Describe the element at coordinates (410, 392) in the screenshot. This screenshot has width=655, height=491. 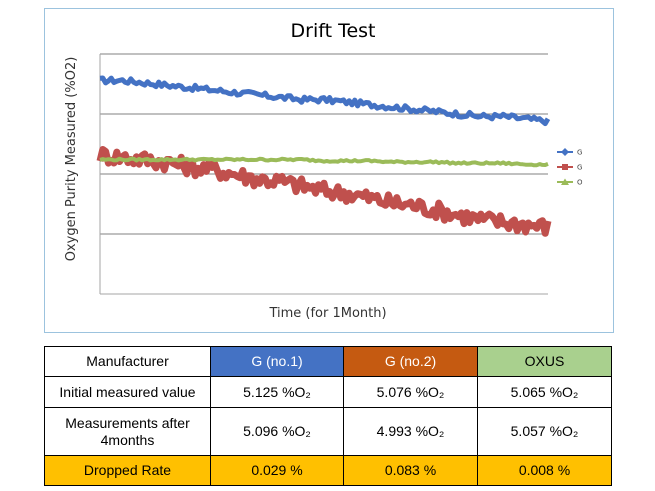
I see `table-cell: 5.076 %O₂` at that location.